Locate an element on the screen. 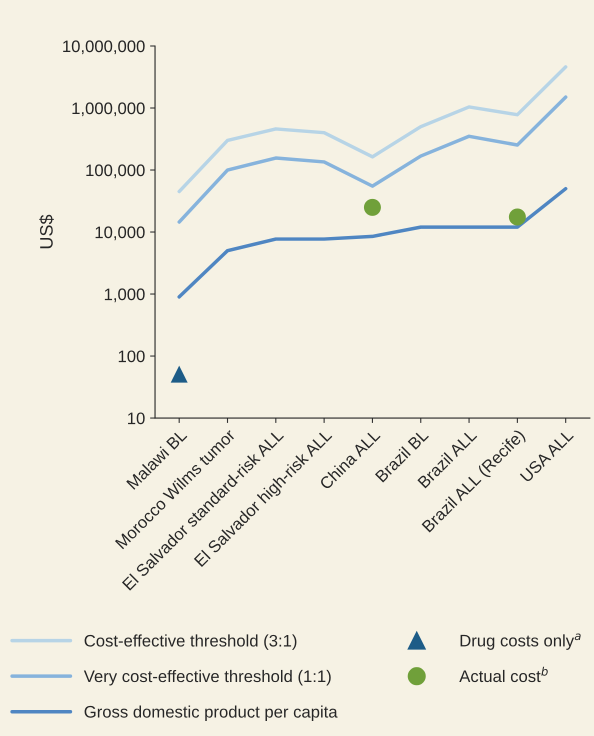 This screenshot has width=594, height=736. y-tick-label: 100 is located at coordinates (131, 356).